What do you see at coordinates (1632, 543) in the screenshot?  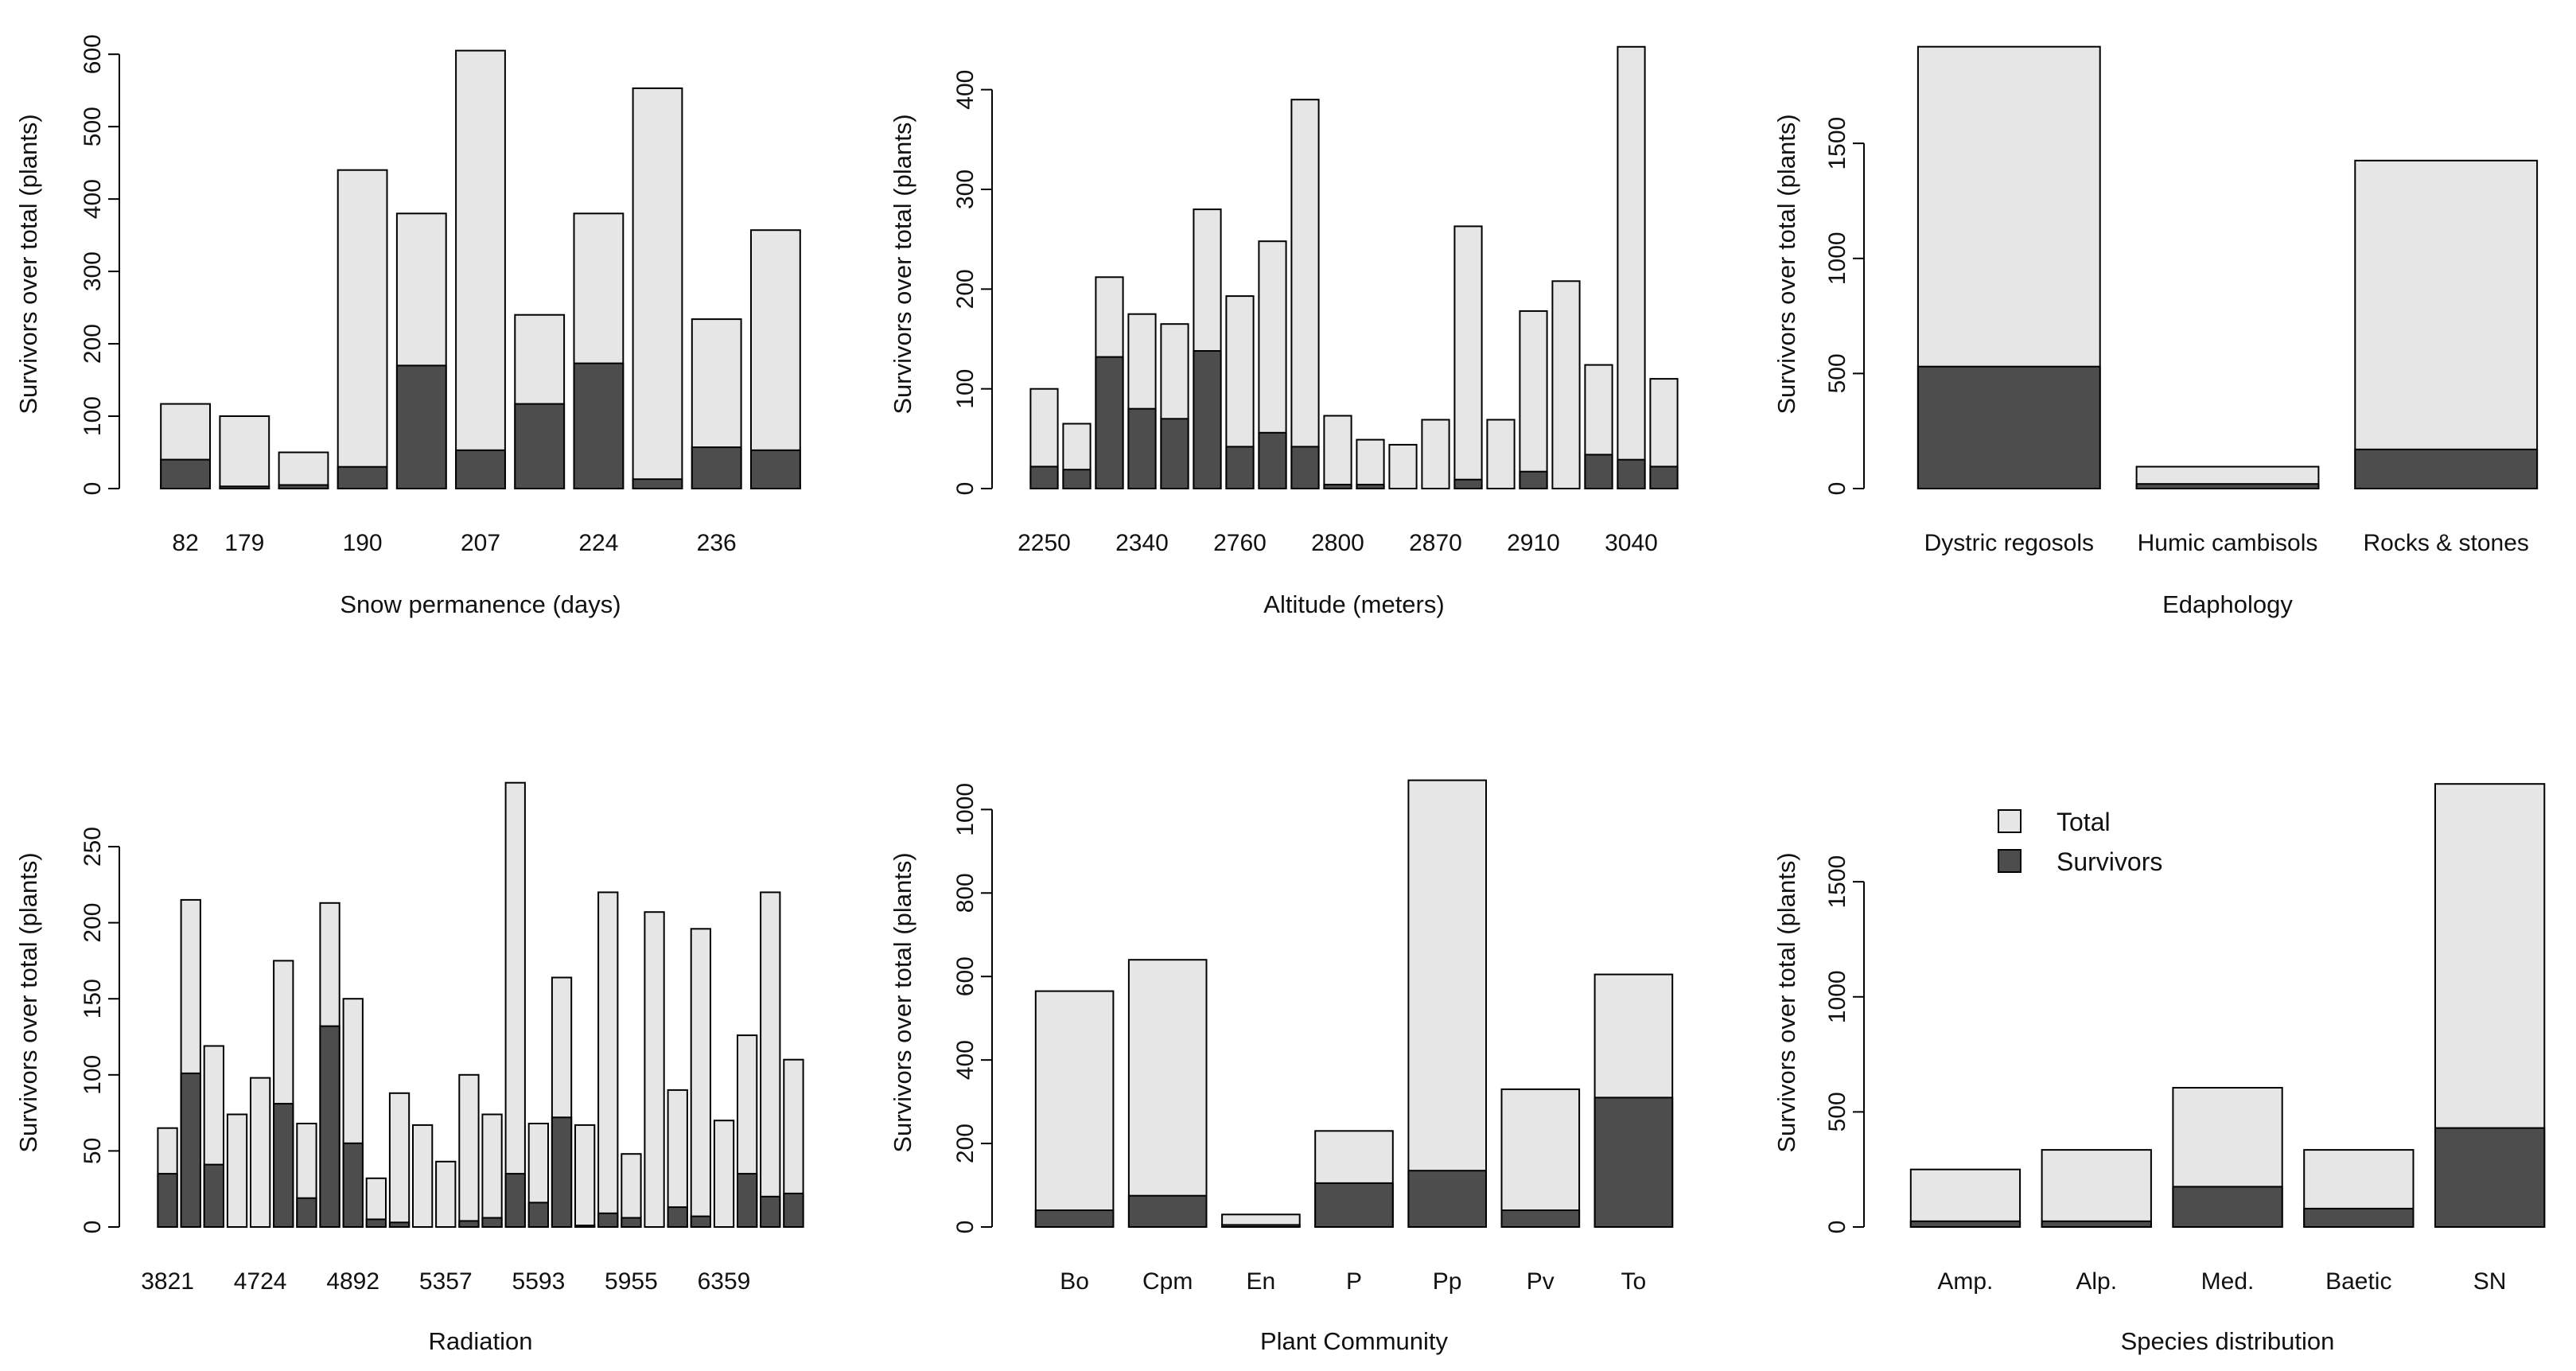 I see `x-tick-label: 3040` at bounding box center [1632, 543].